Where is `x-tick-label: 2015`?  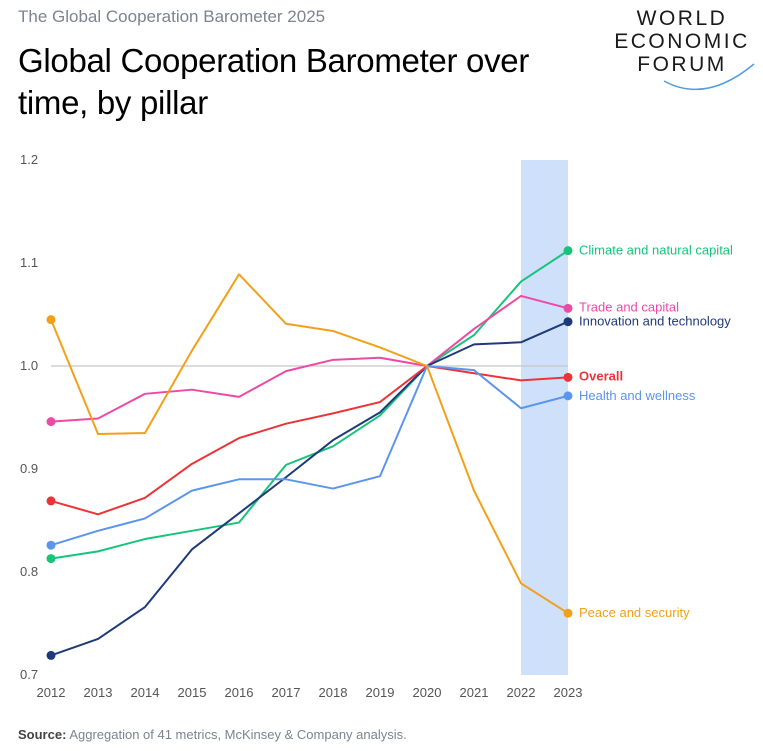 x-tick-label: 2015 is located at coordinates (192, 692).